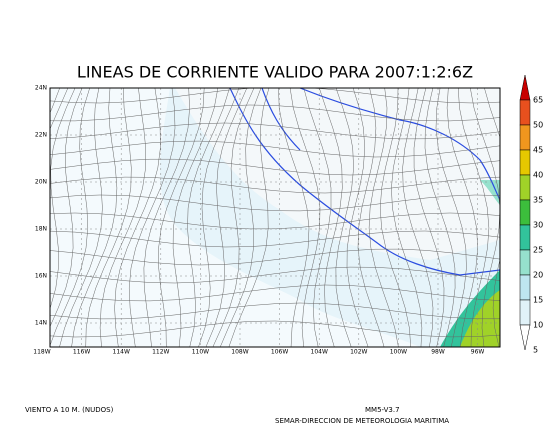 The image size is (550, 429). What do you see at coordinates (538, 100) in the screenshot?
I see `colorbar-label: 65` at bounding box center [538, 100].